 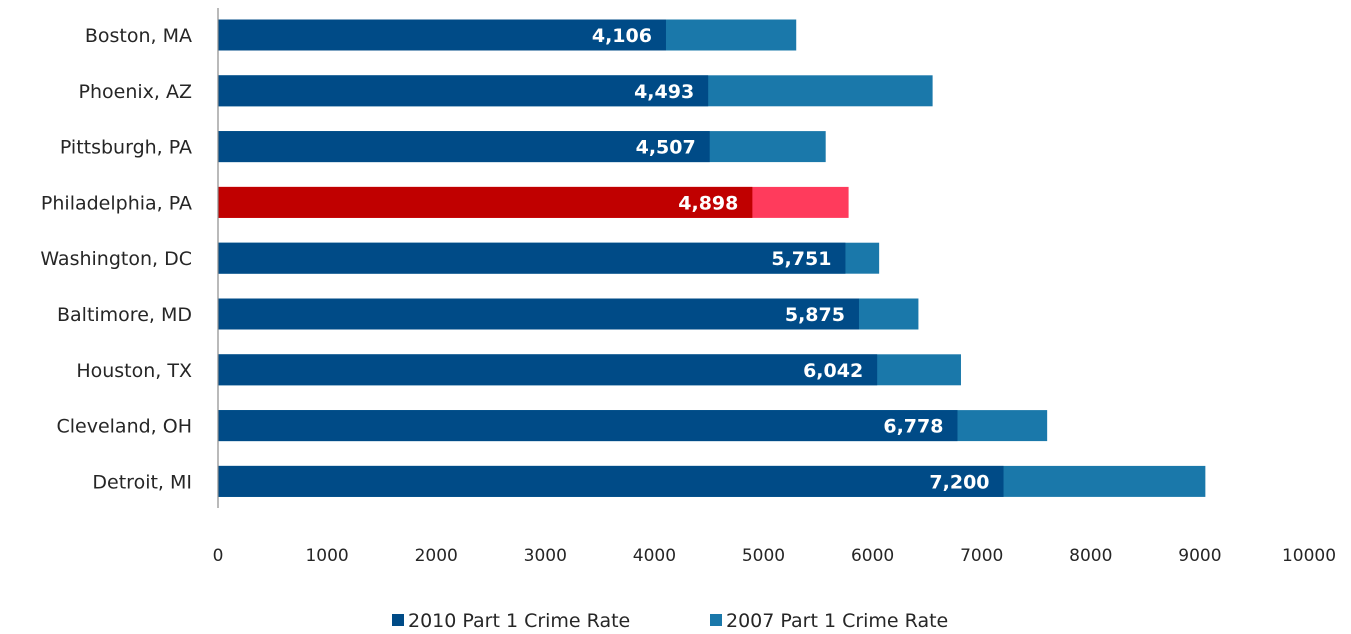 What do you see at coordinates (1309, 556) in the screenshot?
I see `x-tick-label-10: 10000` at bounding box center [1309, 556].